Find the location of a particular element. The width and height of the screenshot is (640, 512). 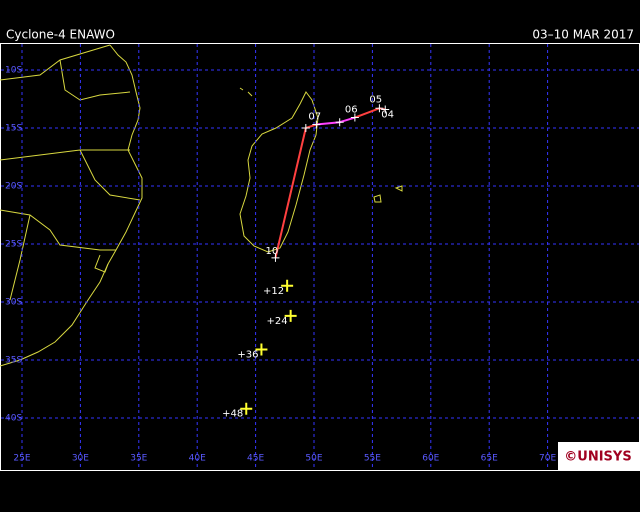

lon-label: 65E is located at coordinates (489, 459).